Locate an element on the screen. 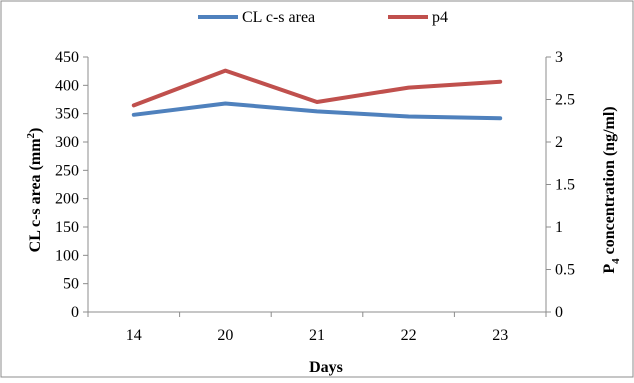 Image resolution: width=634 pixels, height=383 pixels. left-y-tick-label: 0 is located at coordinates (75, 312).